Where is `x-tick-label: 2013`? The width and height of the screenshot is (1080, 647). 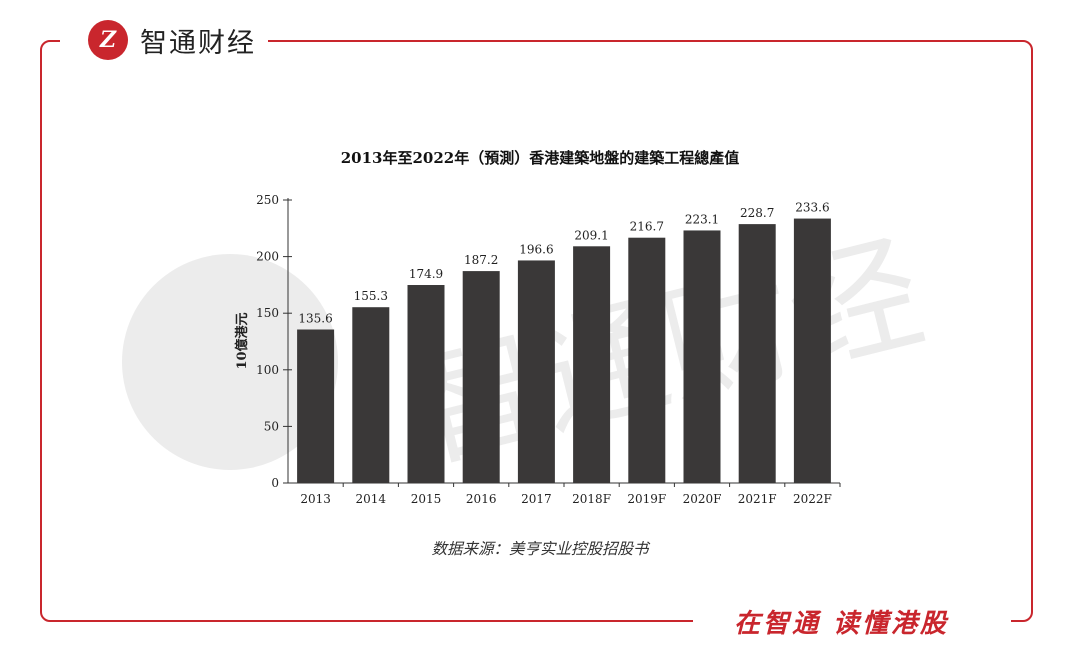
x-tick-label: 2013 is located at coordinates (315, 499).